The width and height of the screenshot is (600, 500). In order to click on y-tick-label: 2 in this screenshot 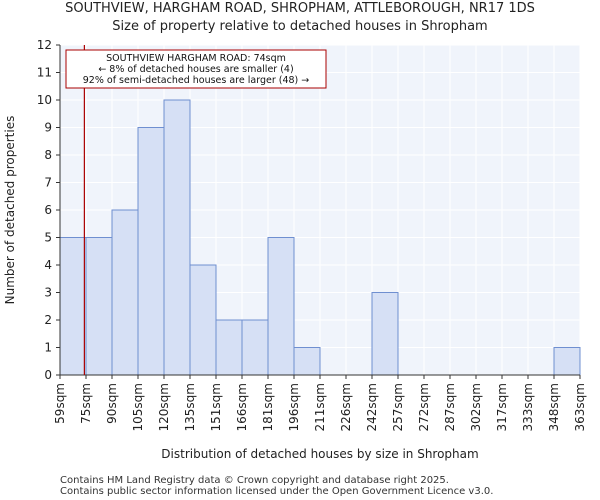, I will do `click(48, 320)`.